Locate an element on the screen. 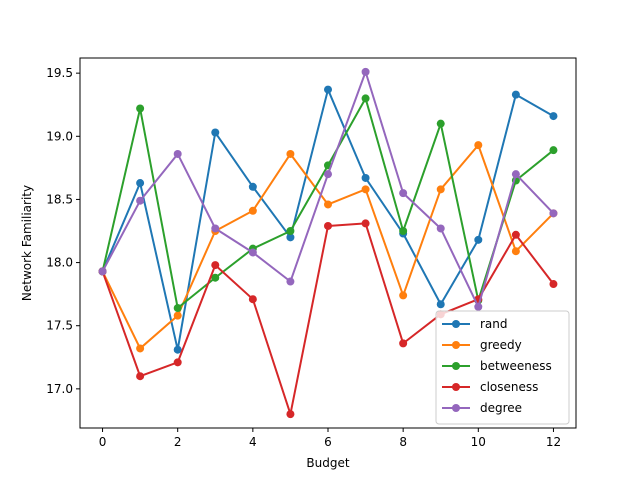 Image resolution: width=640 pixels, height=480 pixels. y-axis-ticks: 17.0 17.5 18.0 18.5 19.0 19.5 is located at coordinates (63, 231).